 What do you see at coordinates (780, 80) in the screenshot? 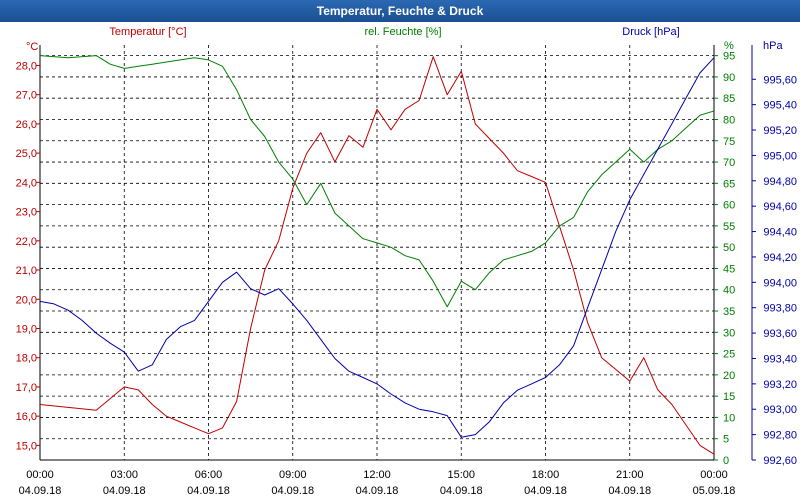
I see `press-tick-label: 995,60` at bounding box center [780, 80].